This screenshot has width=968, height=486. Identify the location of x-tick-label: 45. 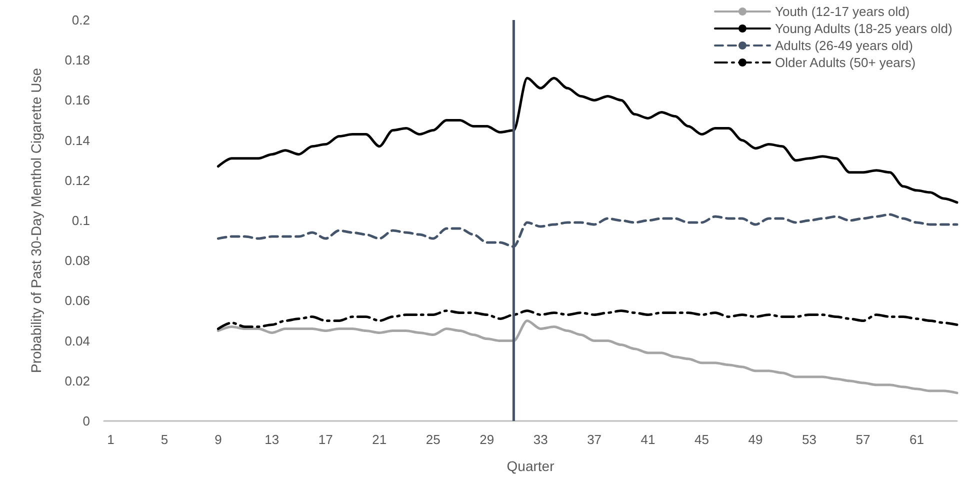
(702, 439).